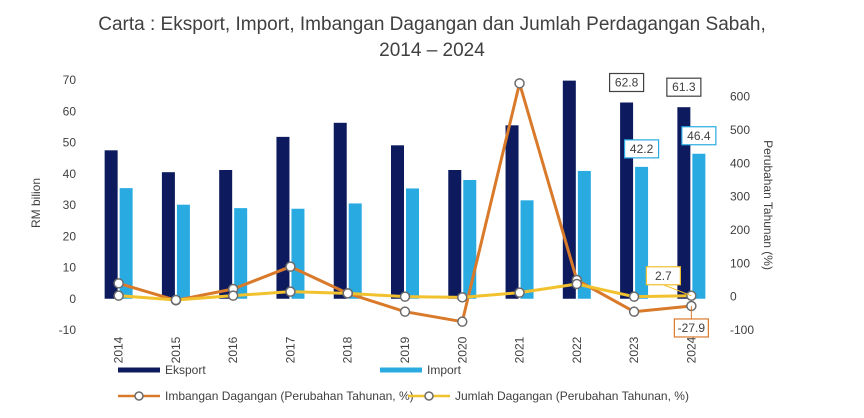  Describe the element at coordinates (740, 230) in the screenshot. I see `y2-tick-label: 200` at that location.